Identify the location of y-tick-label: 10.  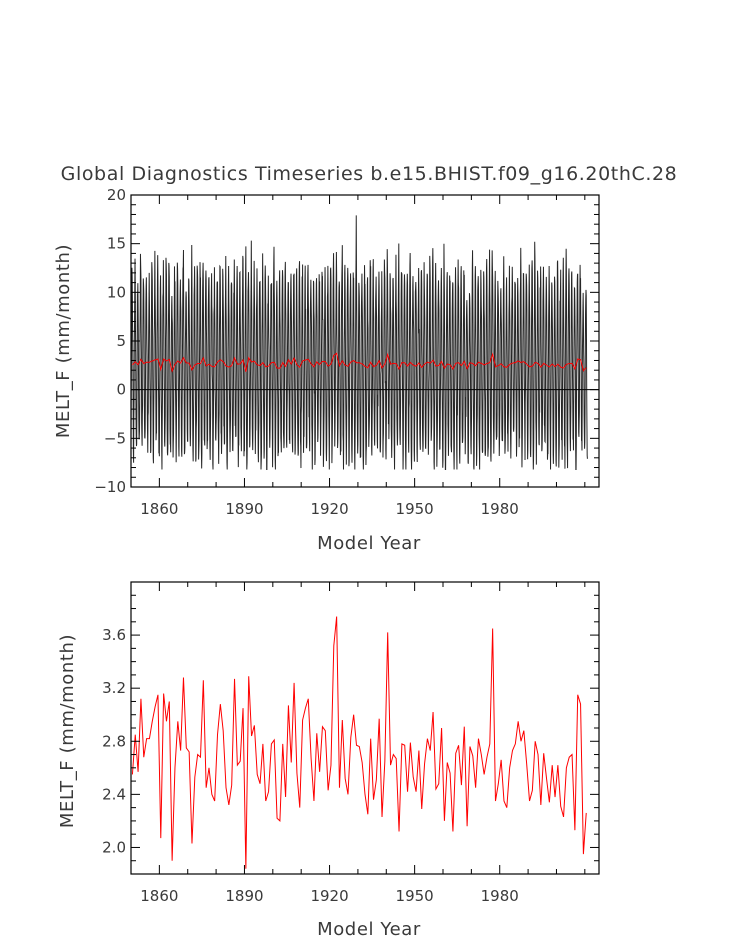
(116, 292).